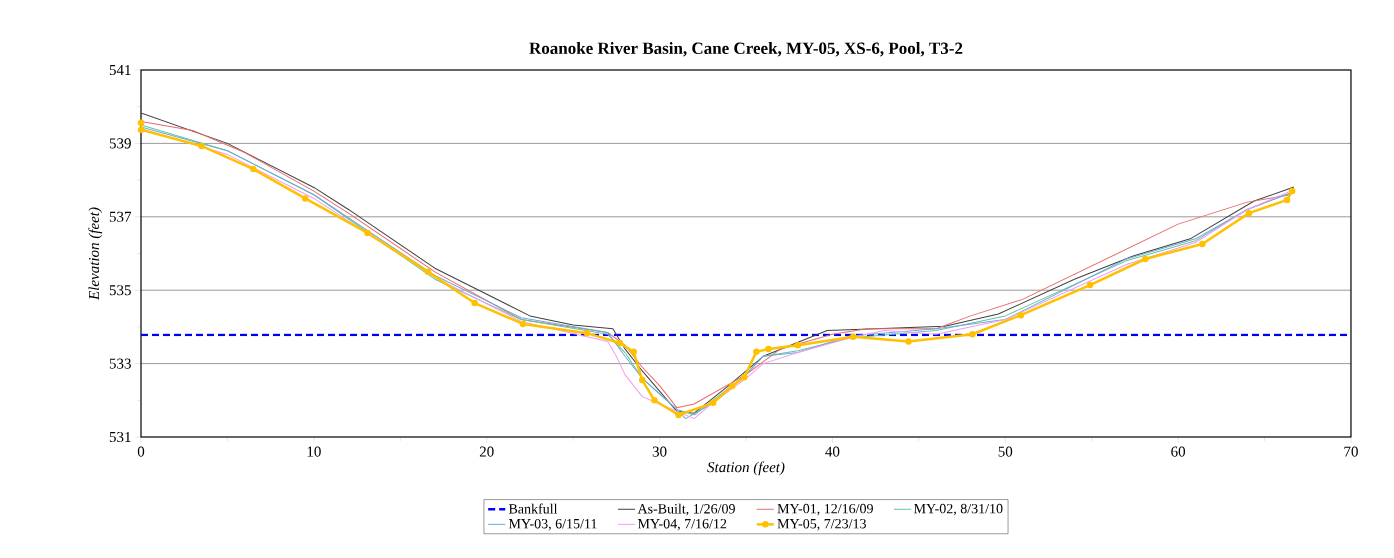  I want to click on x-tick-label: 20, so click(486, 451).